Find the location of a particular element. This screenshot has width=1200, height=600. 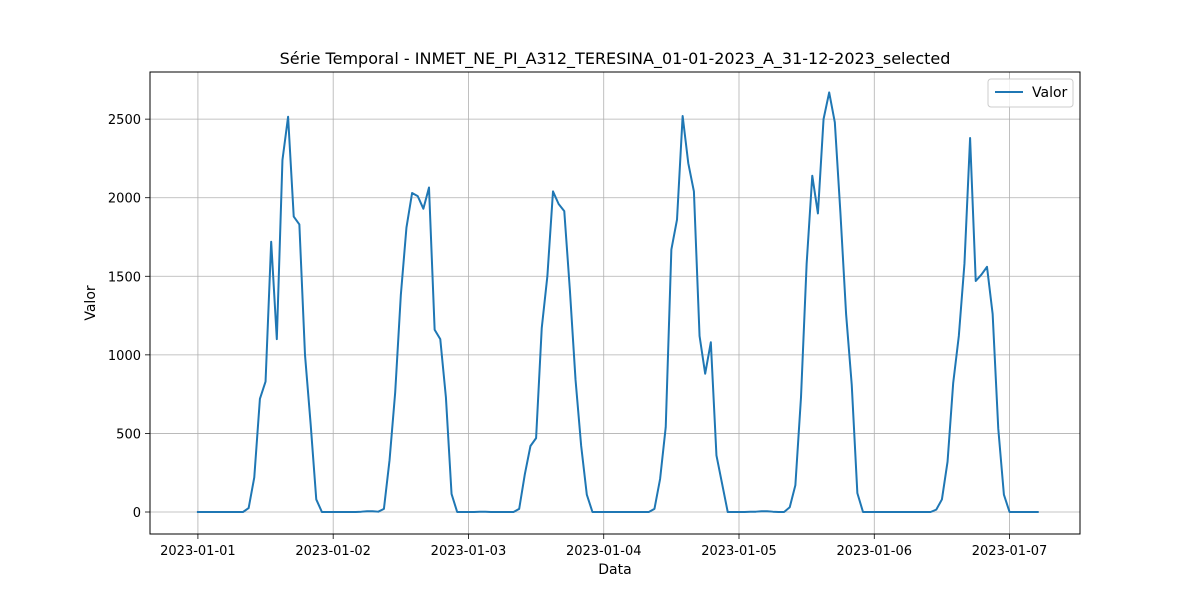

x-tick-label: 2023-01-05 is located at coordinates (739, 551).